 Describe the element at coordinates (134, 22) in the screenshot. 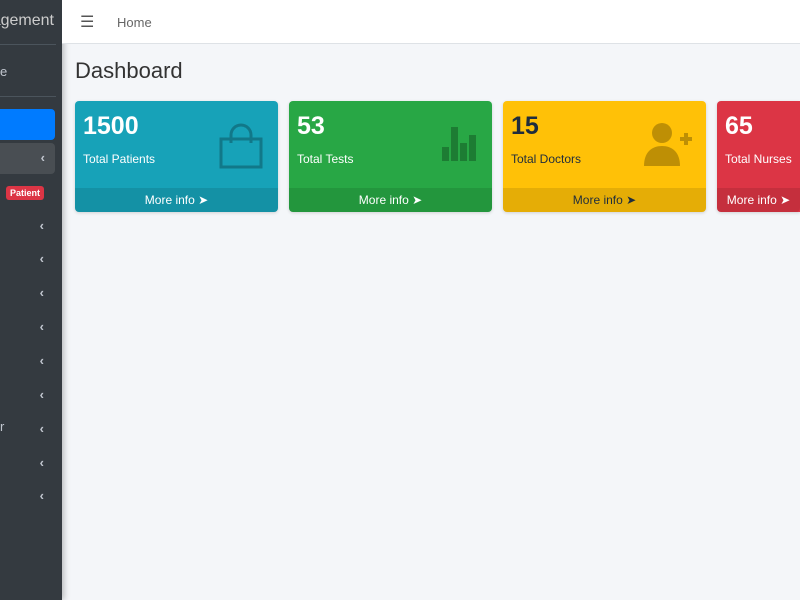

I see `home-link: Home` at that location.